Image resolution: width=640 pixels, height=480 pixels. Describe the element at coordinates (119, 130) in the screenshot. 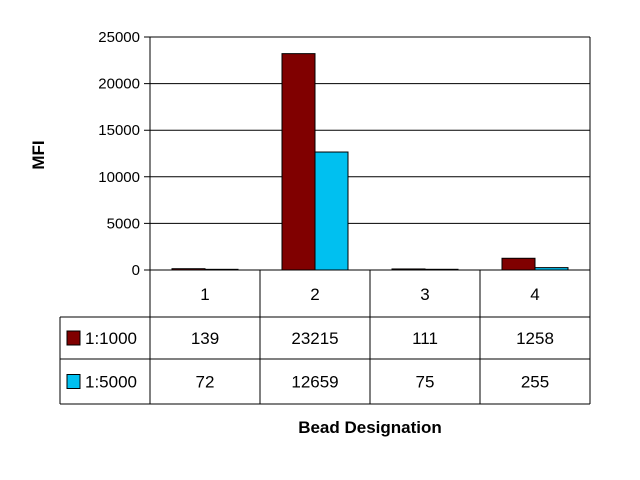

I see `y-tick-label-15000: 15000` at that location.